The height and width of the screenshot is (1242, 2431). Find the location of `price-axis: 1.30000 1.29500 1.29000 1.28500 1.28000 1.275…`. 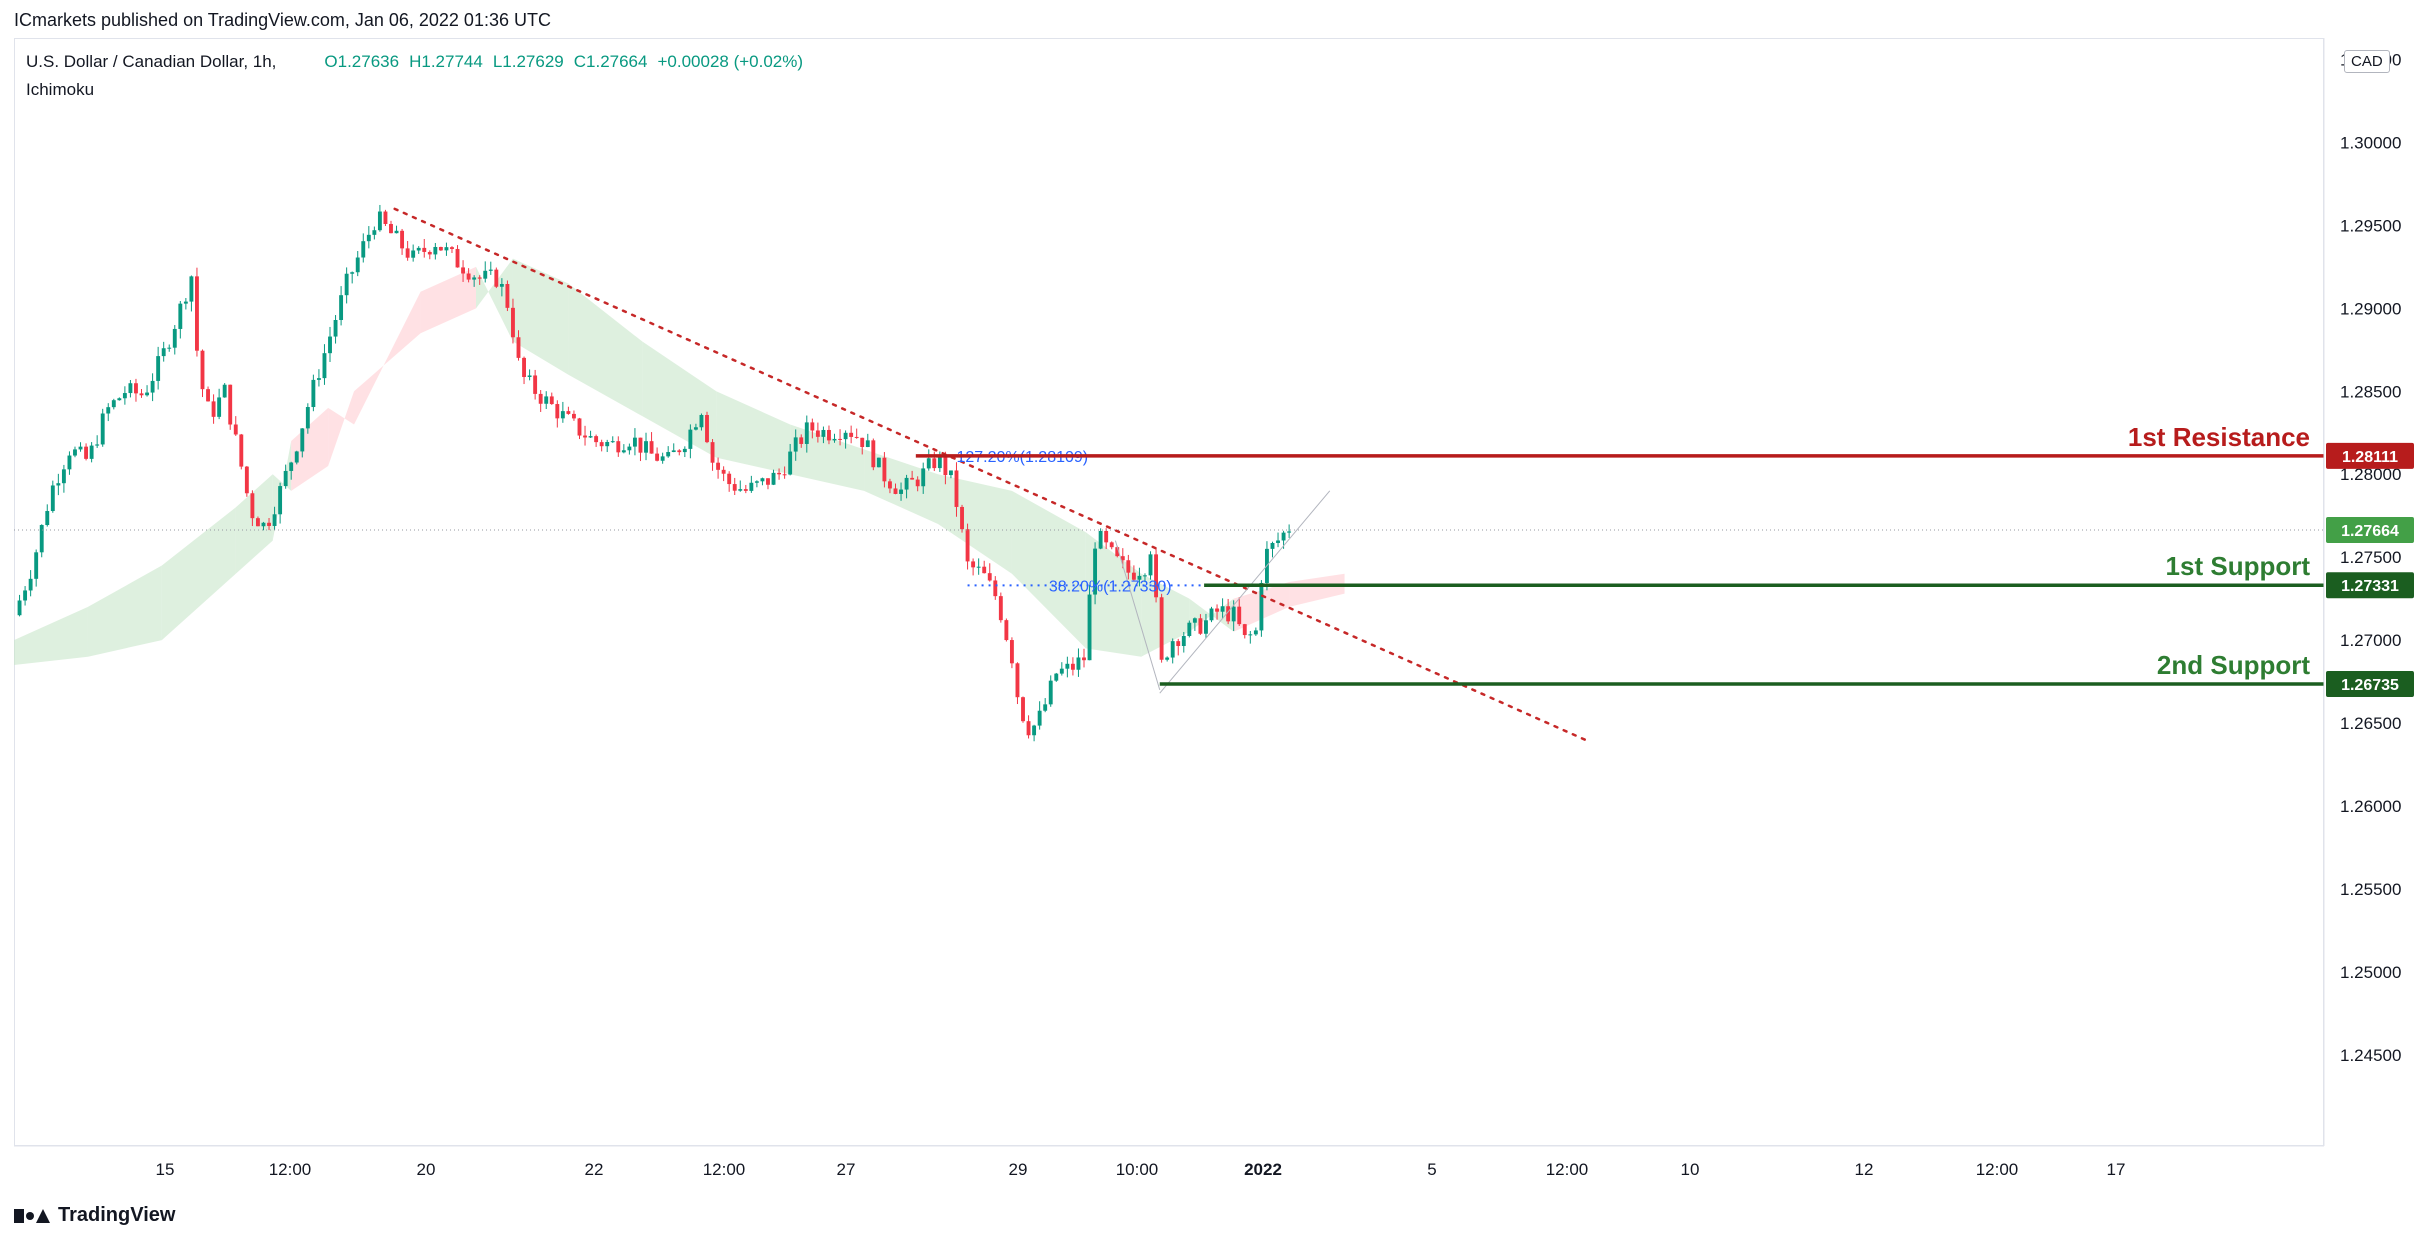

price-axis: 1.30000 1.29500 1.29000 1.28500 1.28000 1.275… is located at coordinates (2368, 592).